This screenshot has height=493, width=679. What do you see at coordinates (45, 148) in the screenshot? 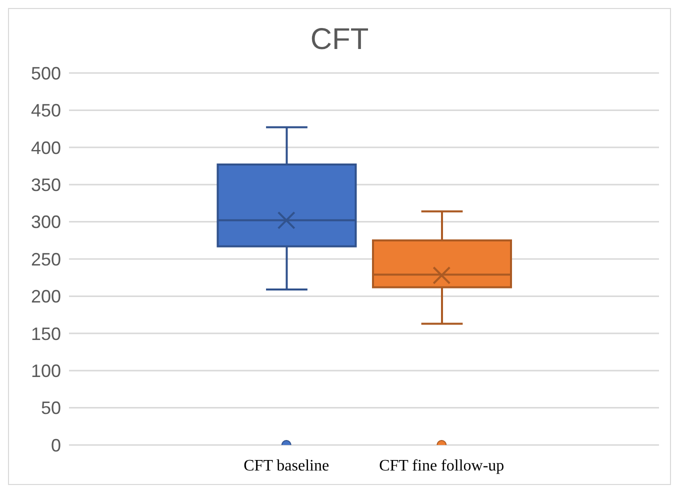
I see `y-tick-label: 400` at bounding box center [45, 148].